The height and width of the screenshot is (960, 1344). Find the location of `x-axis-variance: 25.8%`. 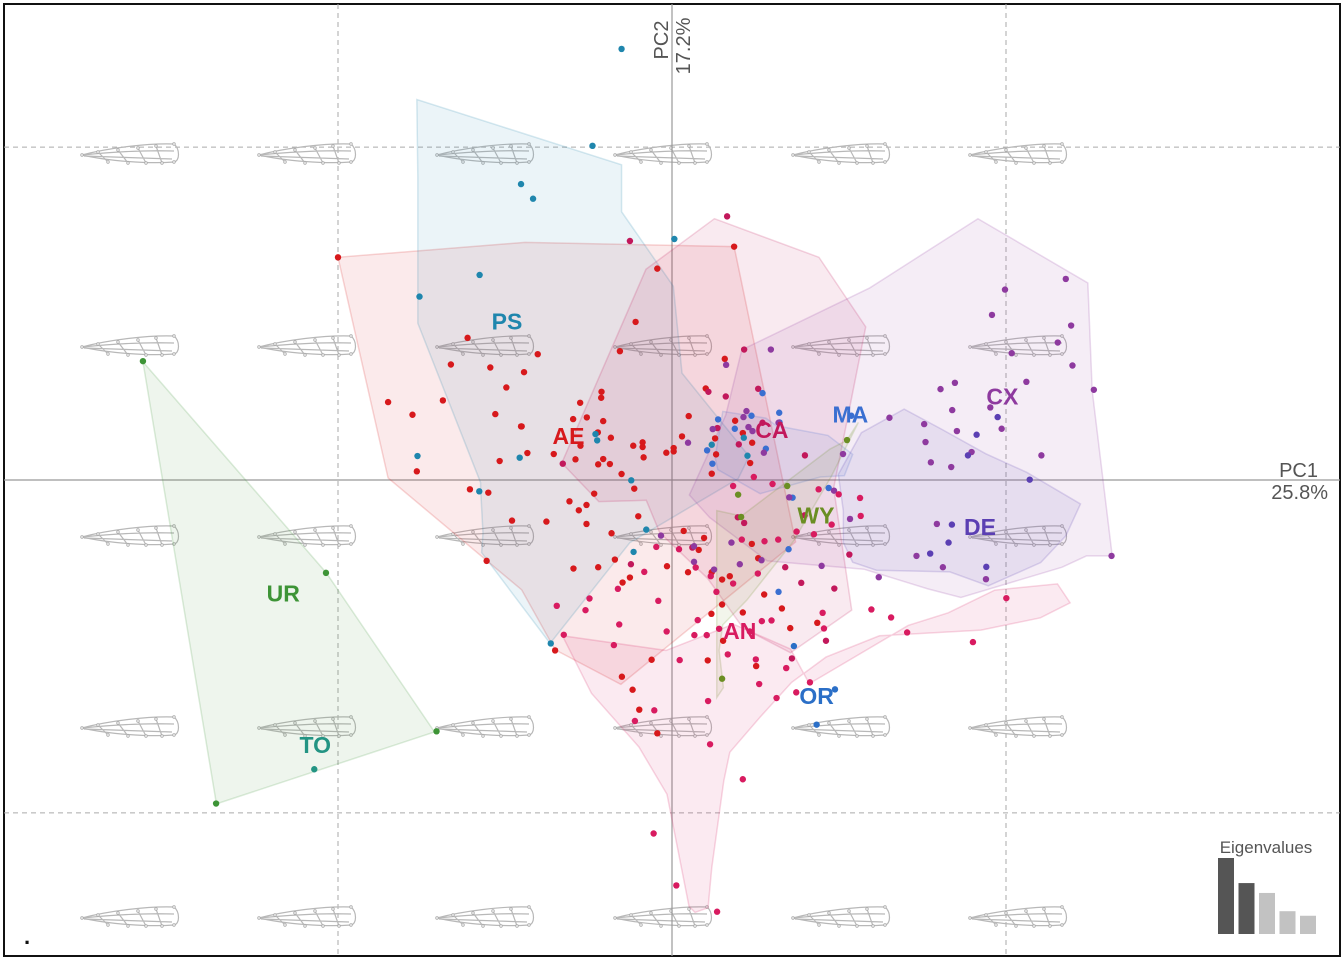

x-axis-variance: 25.8% is located at coordinates (1299, 493).